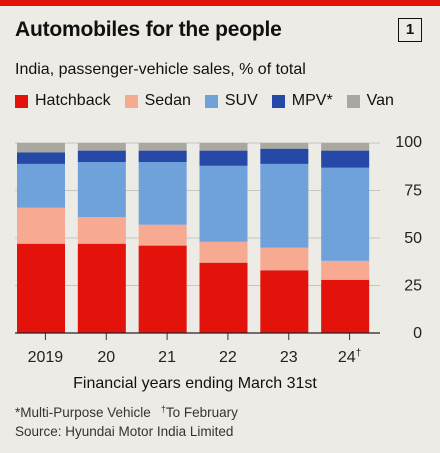 The image size is (440, 453). Describe the element at coordinates (41, 148) in the screenshot. I see `bar-van-2019` at that location.